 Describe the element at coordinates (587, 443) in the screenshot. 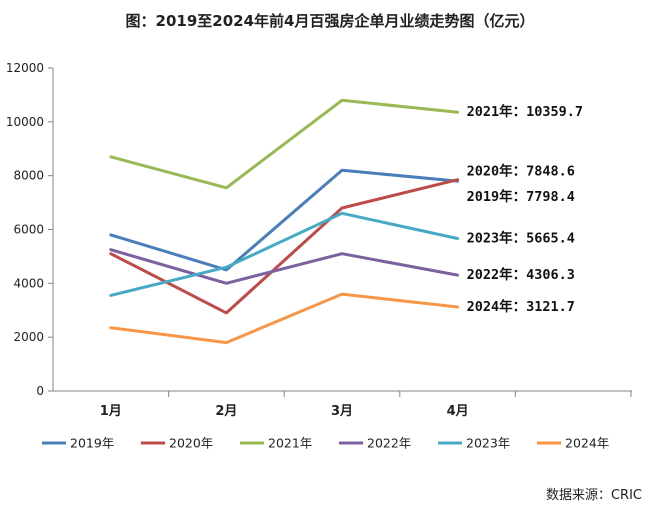

I see `legend-label-2024年: 2024年` at that location.